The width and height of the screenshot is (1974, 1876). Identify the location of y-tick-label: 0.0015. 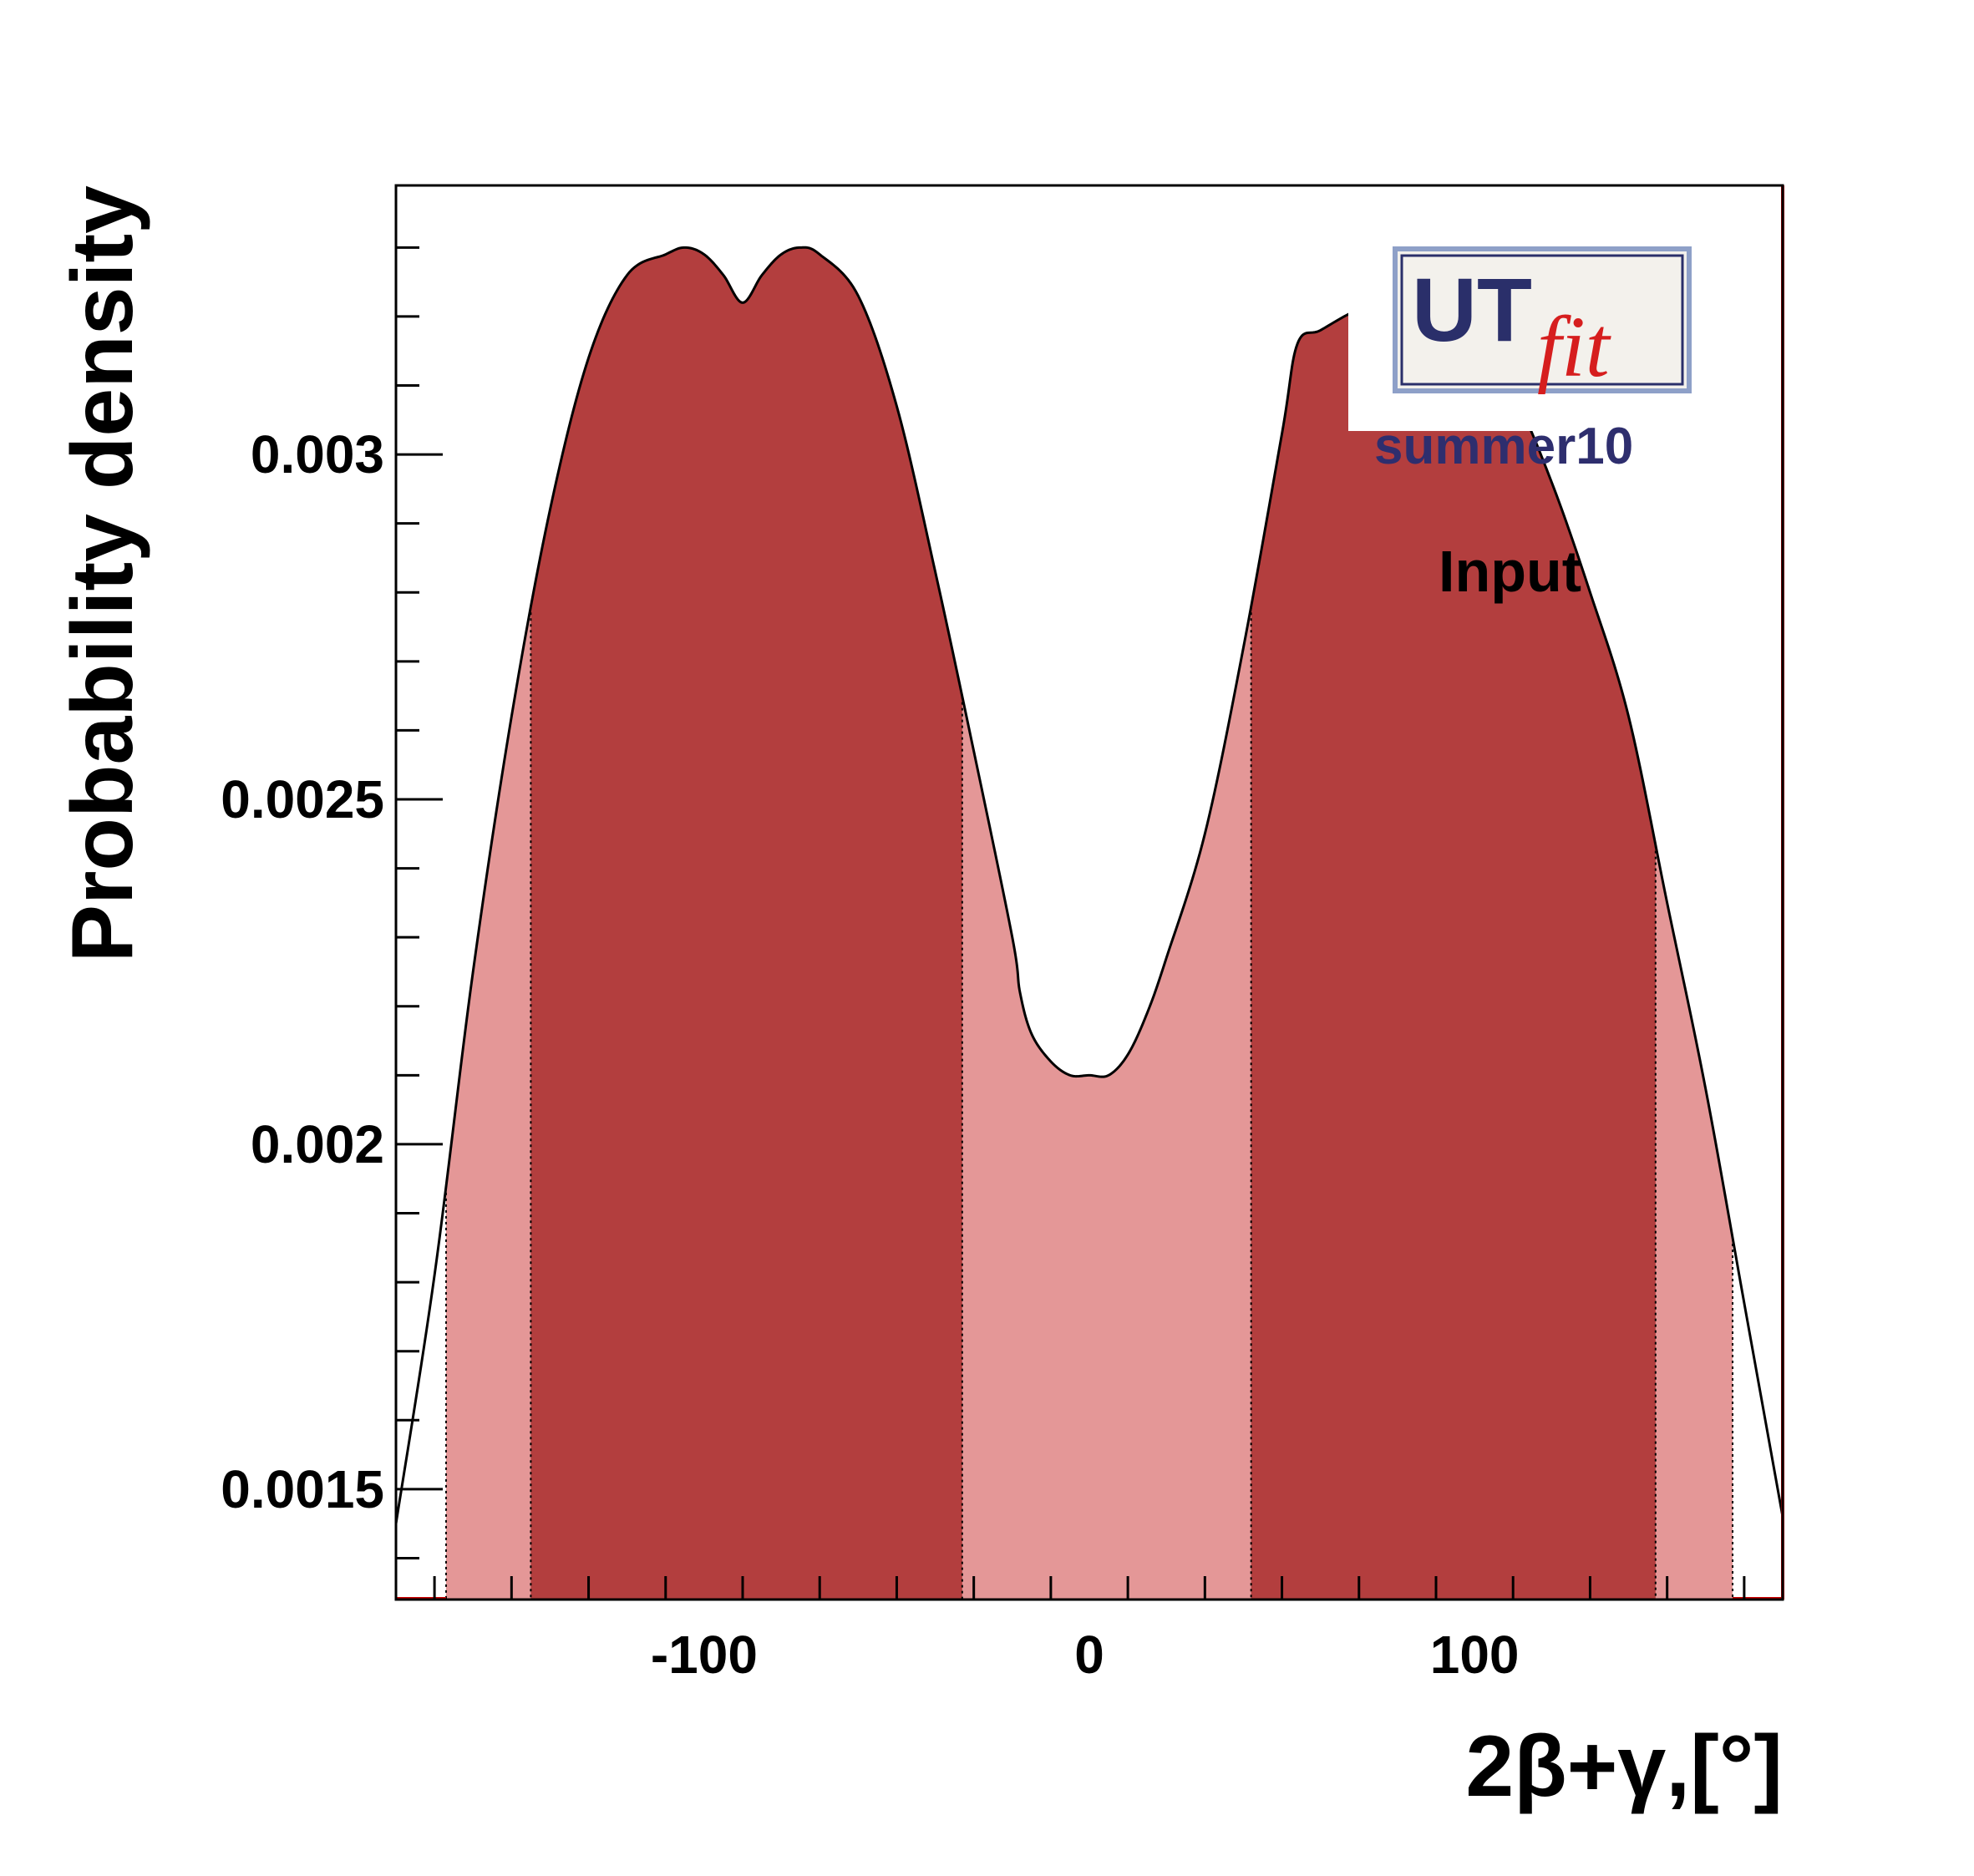
(302, 1489).